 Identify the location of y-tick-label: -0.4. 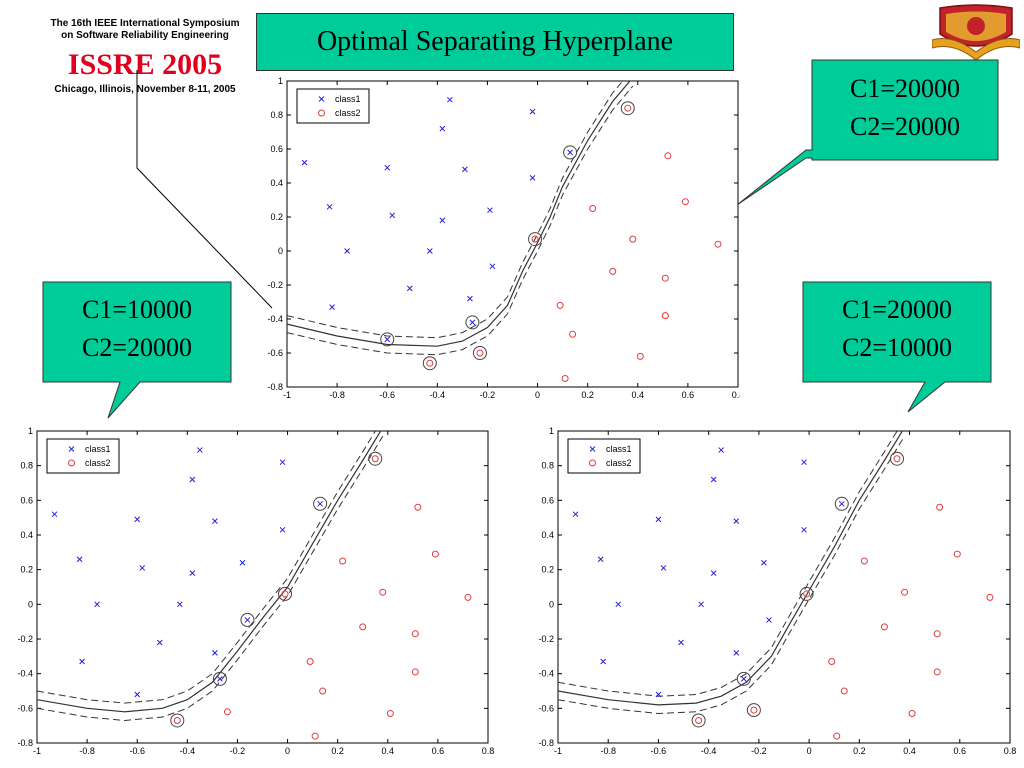
(546, 674).